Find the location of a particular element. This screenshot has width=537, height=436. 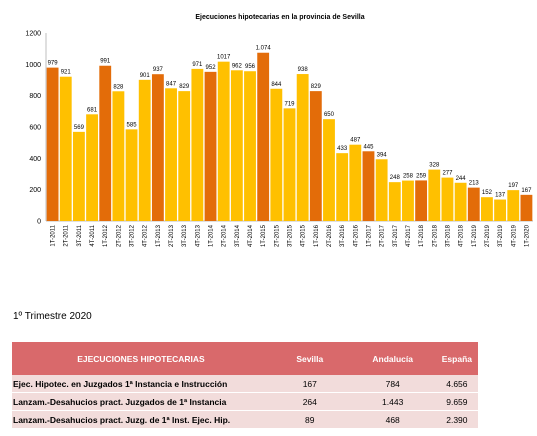

bar-value-label: 956 is located at coordinates (250, 67).